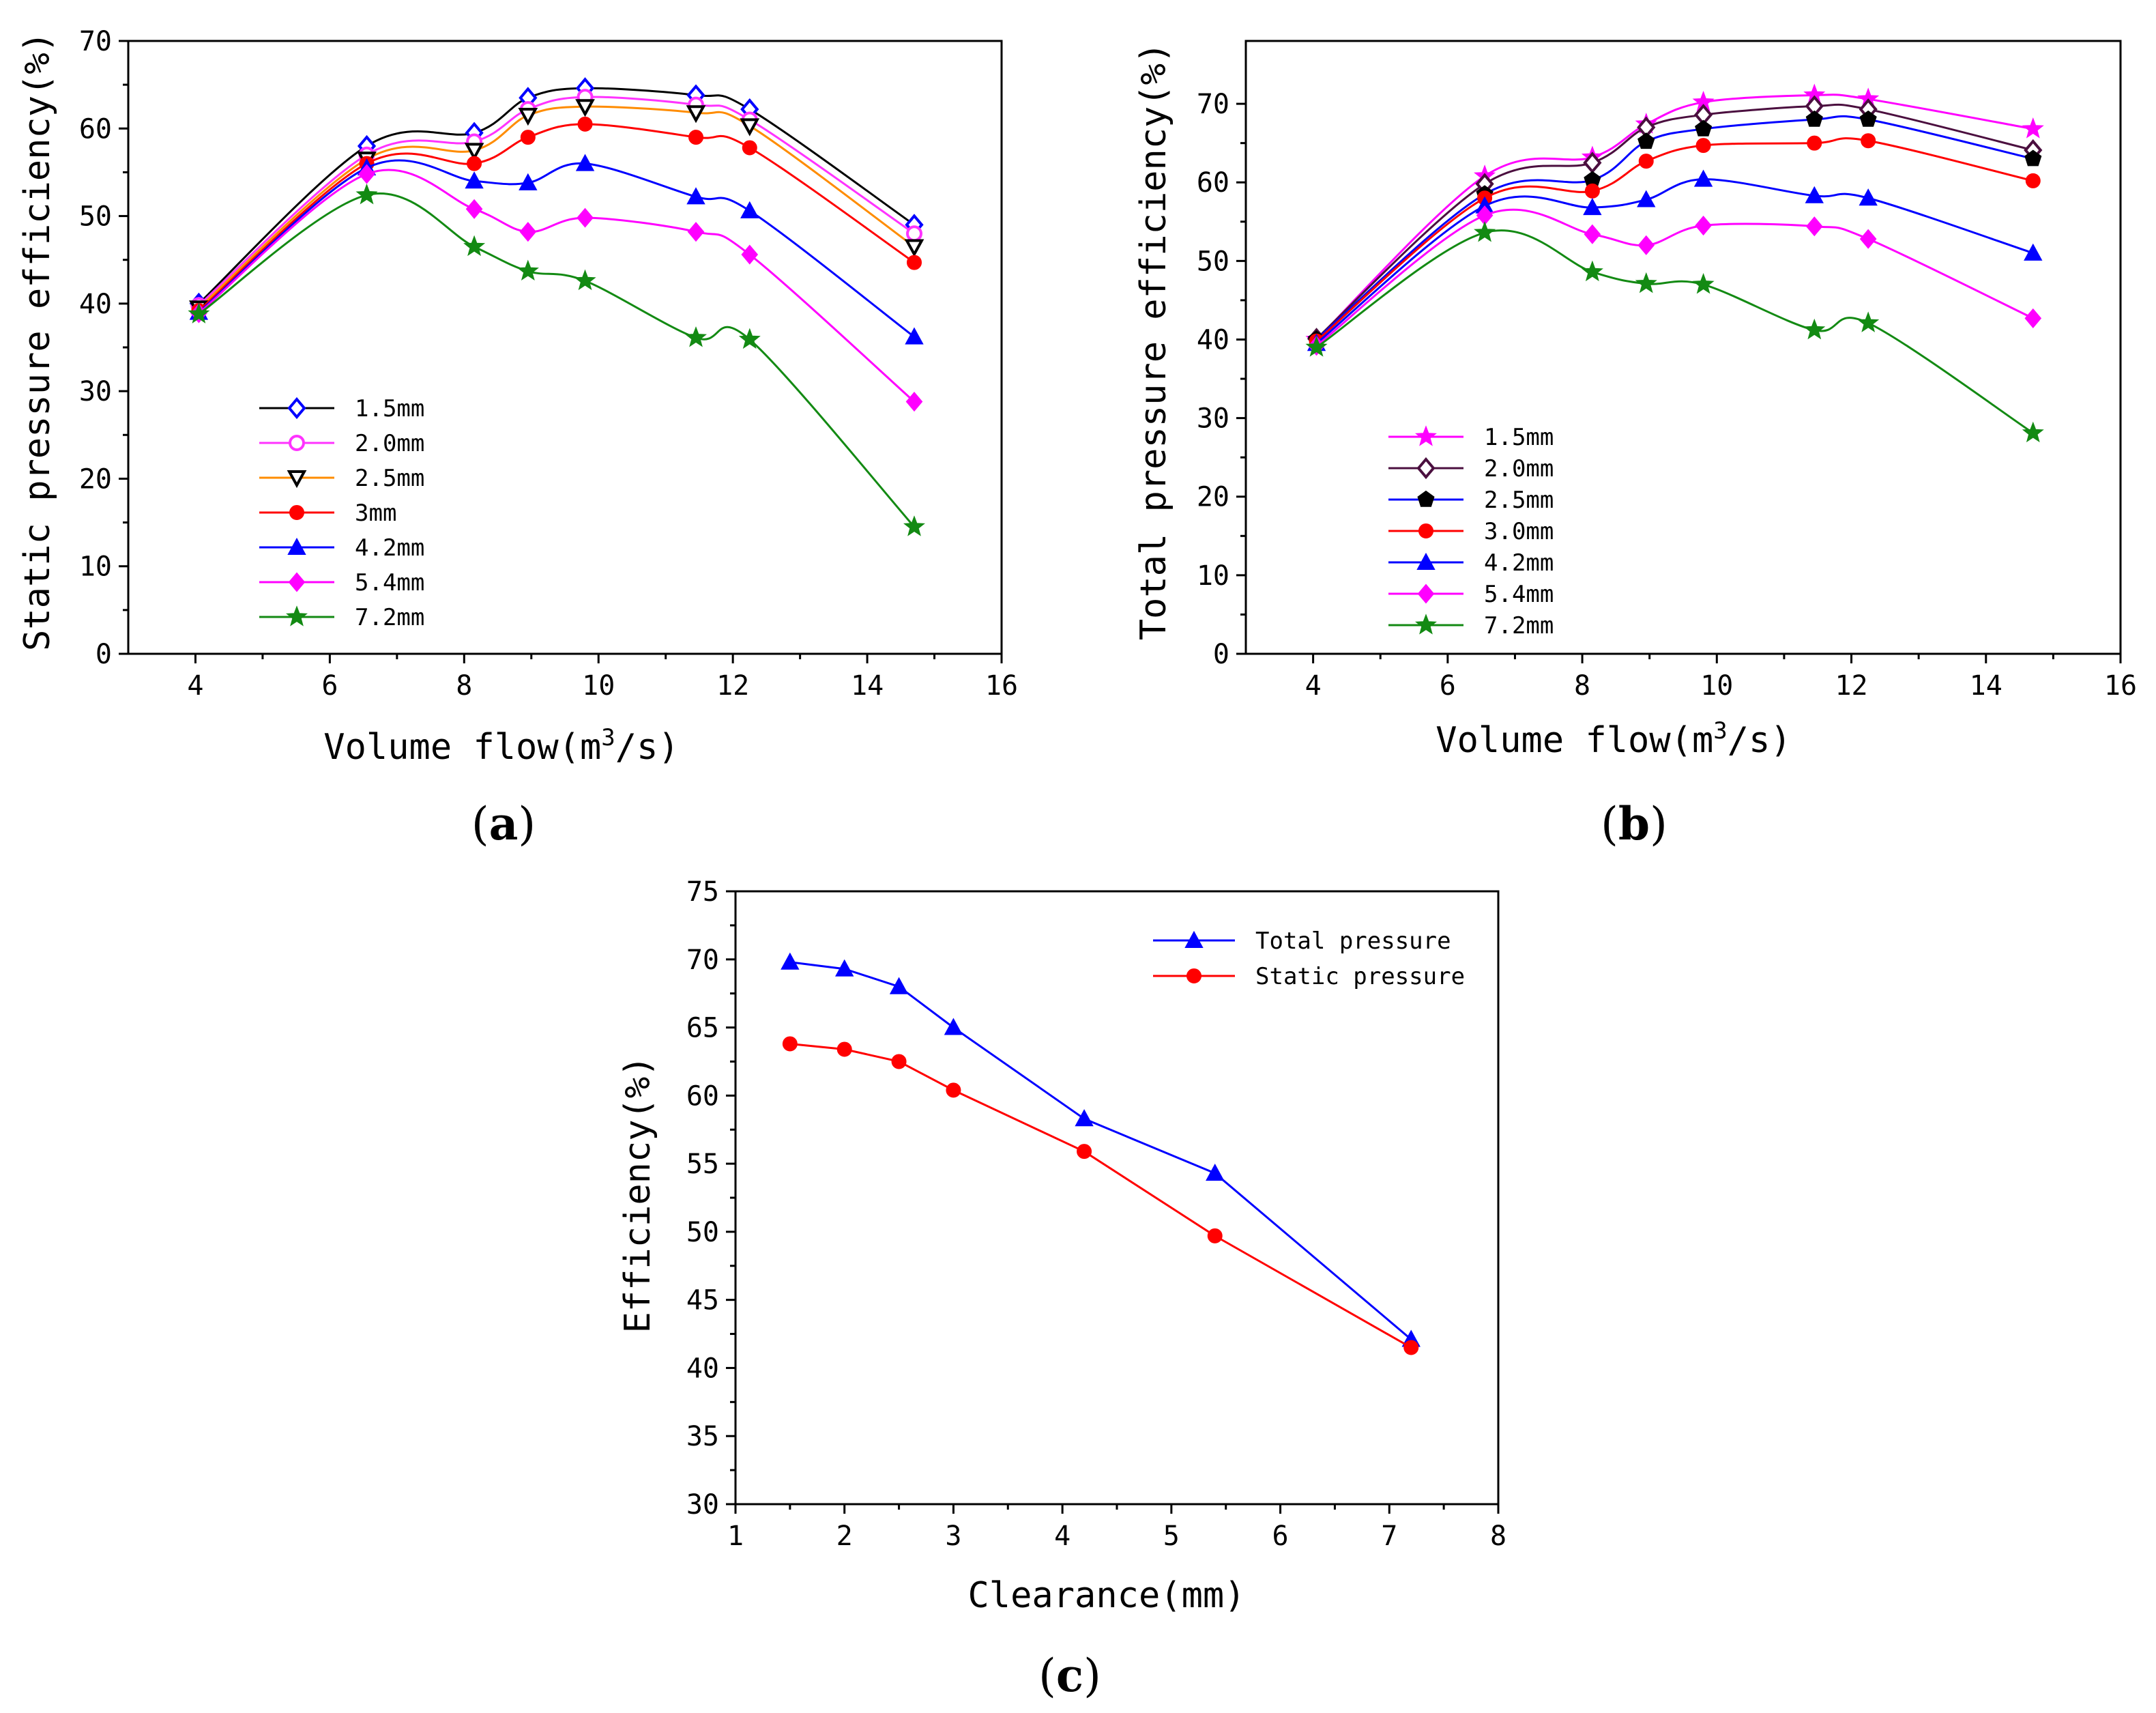 The image size is (2156, 1713). What do you see at coordinates (503, 823) in the screenshot?
I see `panel-label-a: (a)` at bounding box center [503, 823].